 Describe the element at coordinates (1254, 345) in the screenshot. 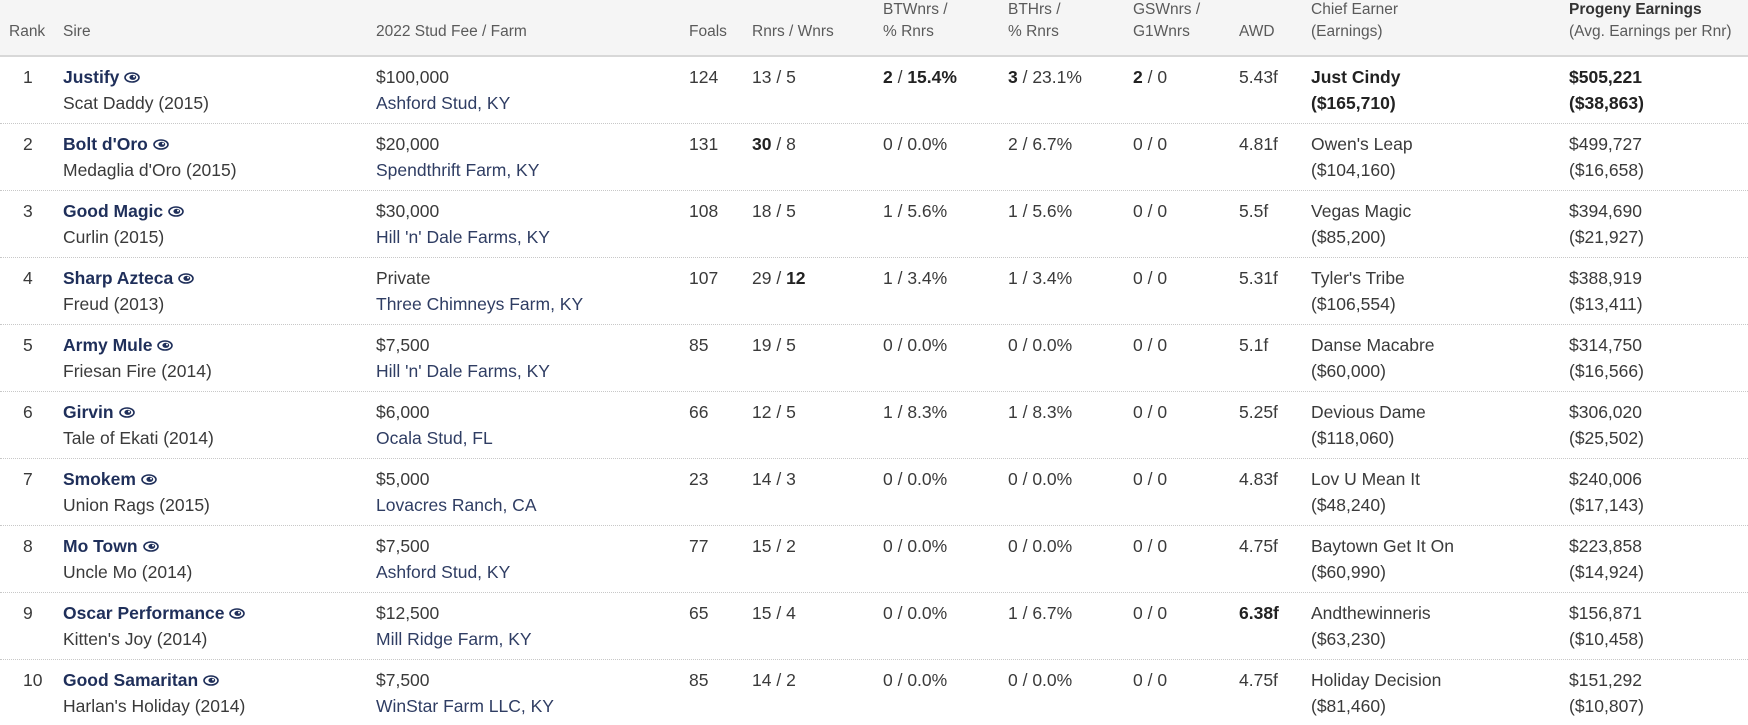

I see `awd-cell: 5.1f` at that location.